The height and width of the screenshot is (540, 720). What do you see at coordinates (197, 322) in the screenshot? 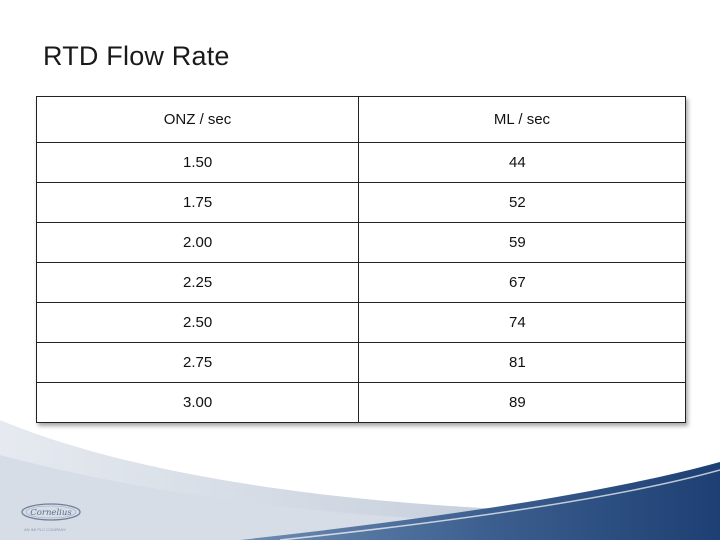
I see `table-cell-onz: 2.50` at bounding box center [197, 322].